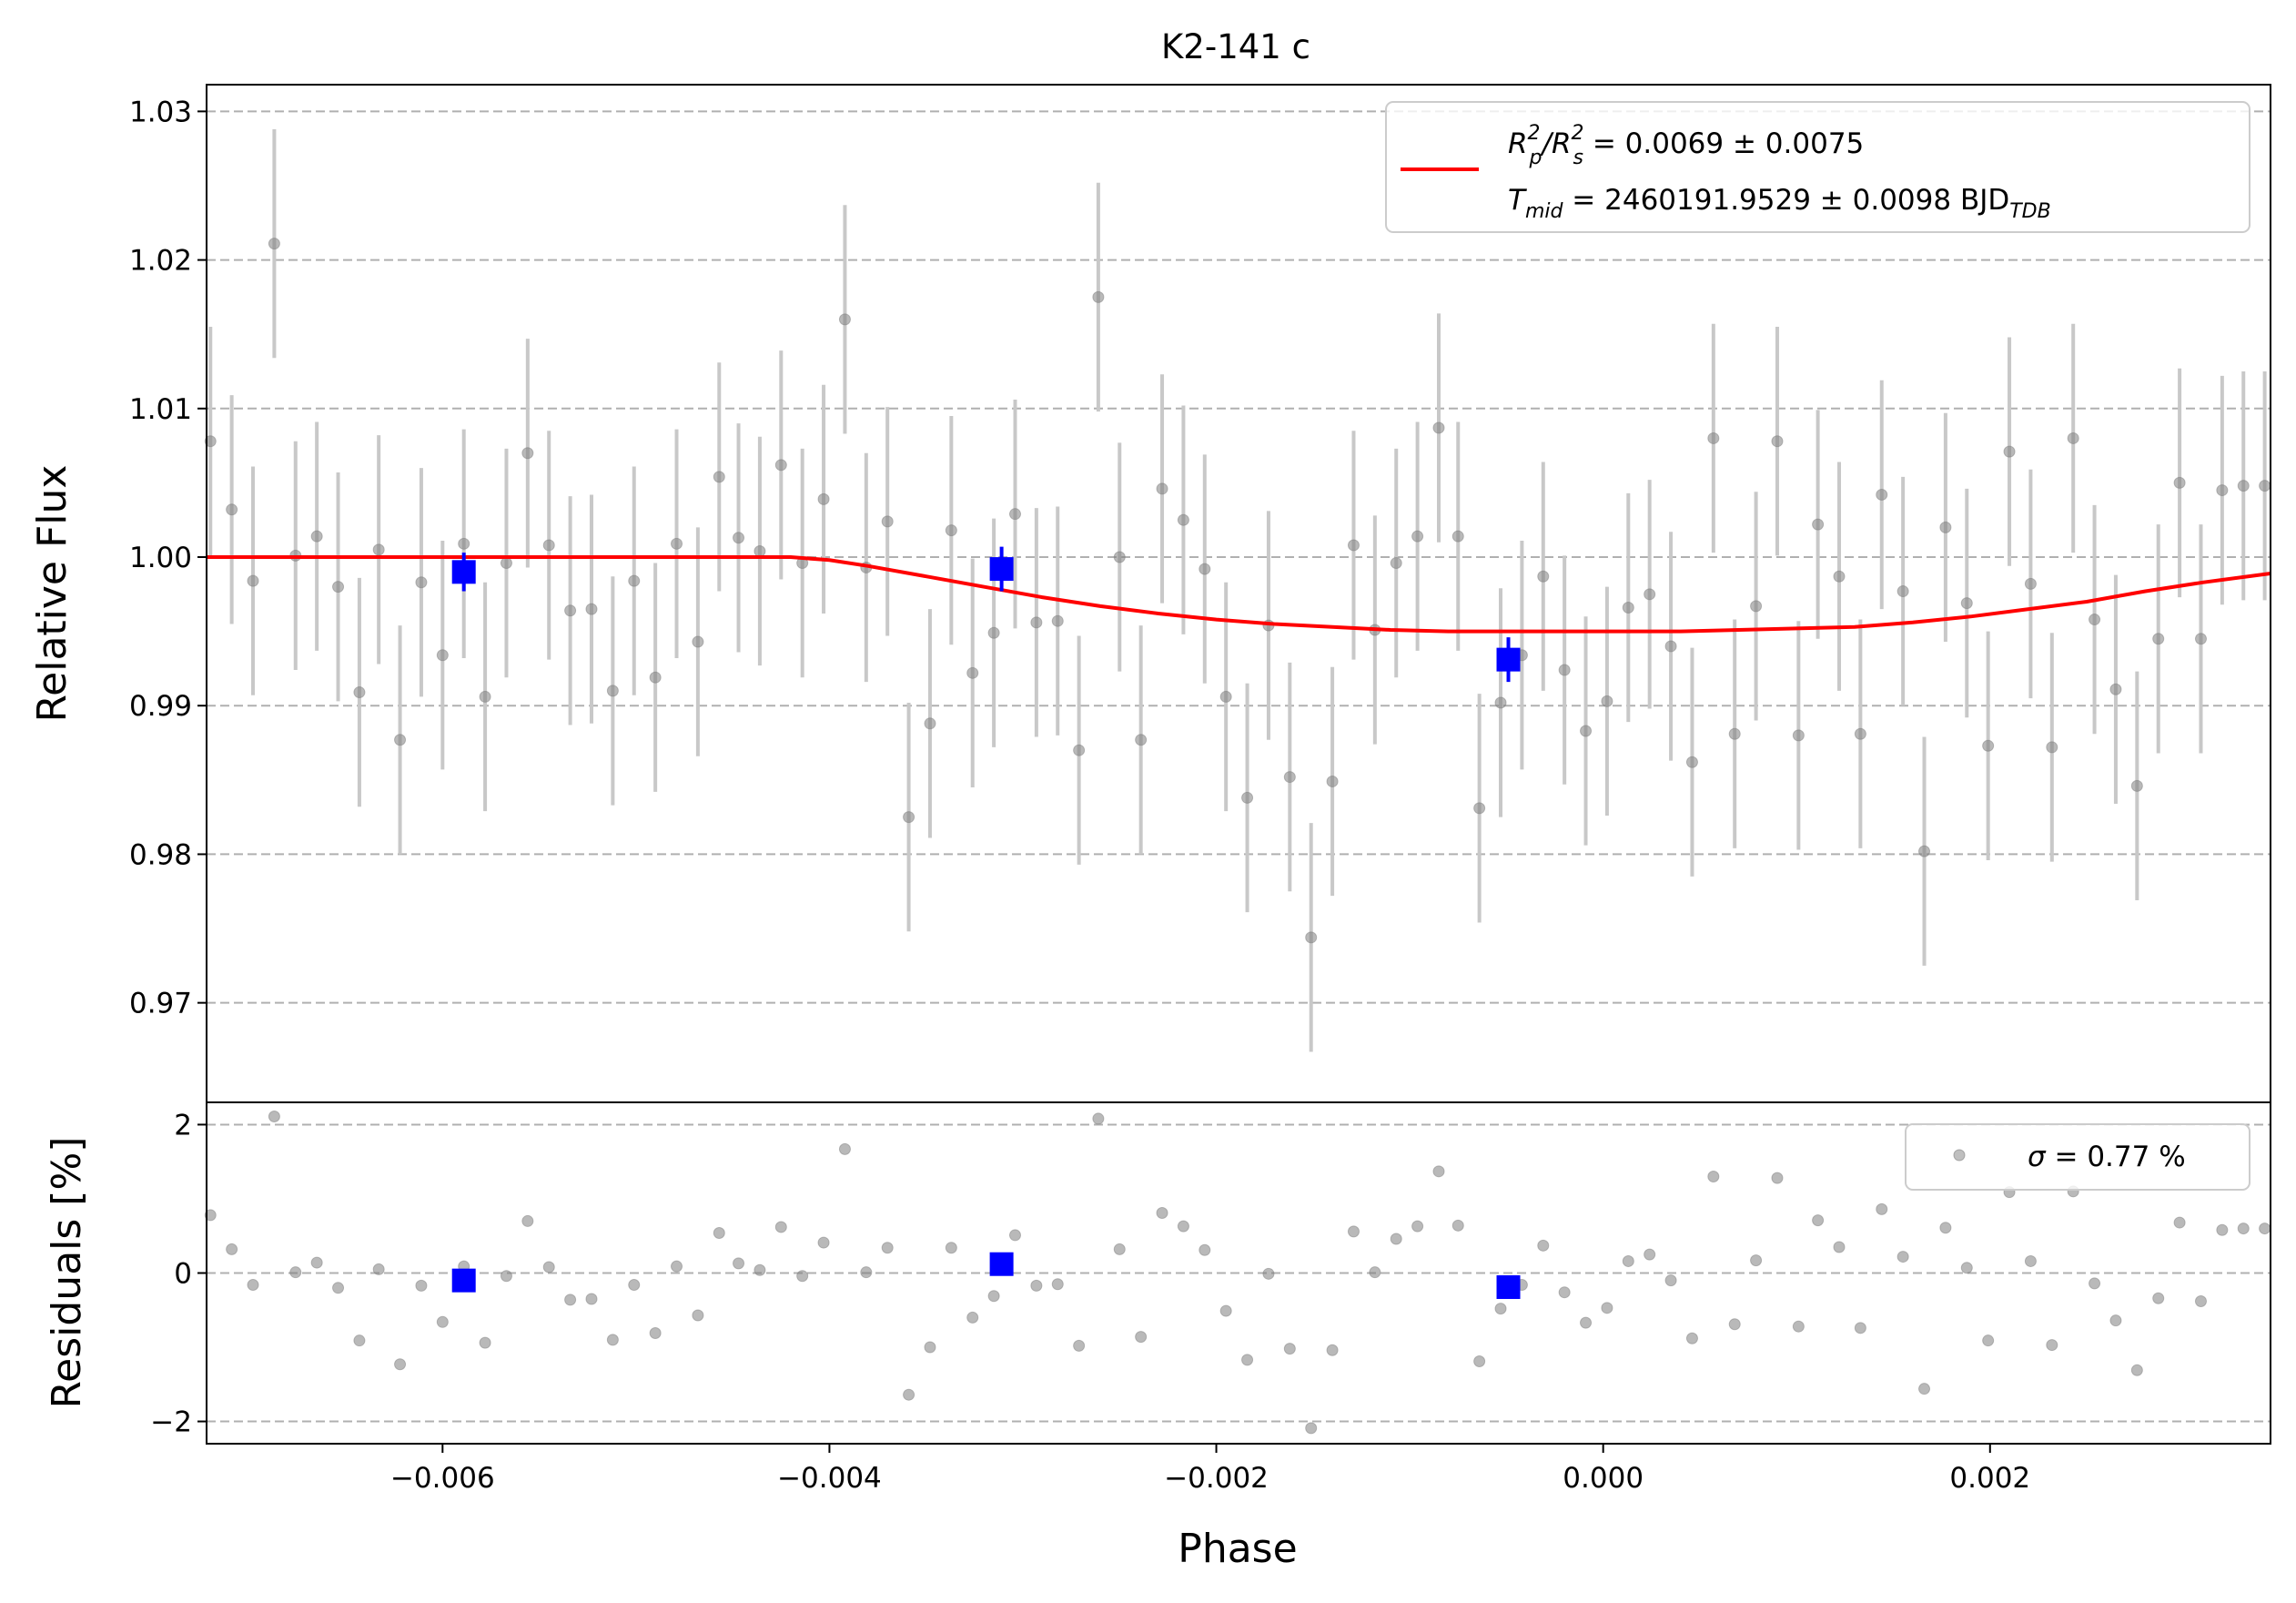  What do you see at coordinates (160, 261) in the screenshot?
I see `top-y-tick-label: 1.02` at bounding box center [160, 261].